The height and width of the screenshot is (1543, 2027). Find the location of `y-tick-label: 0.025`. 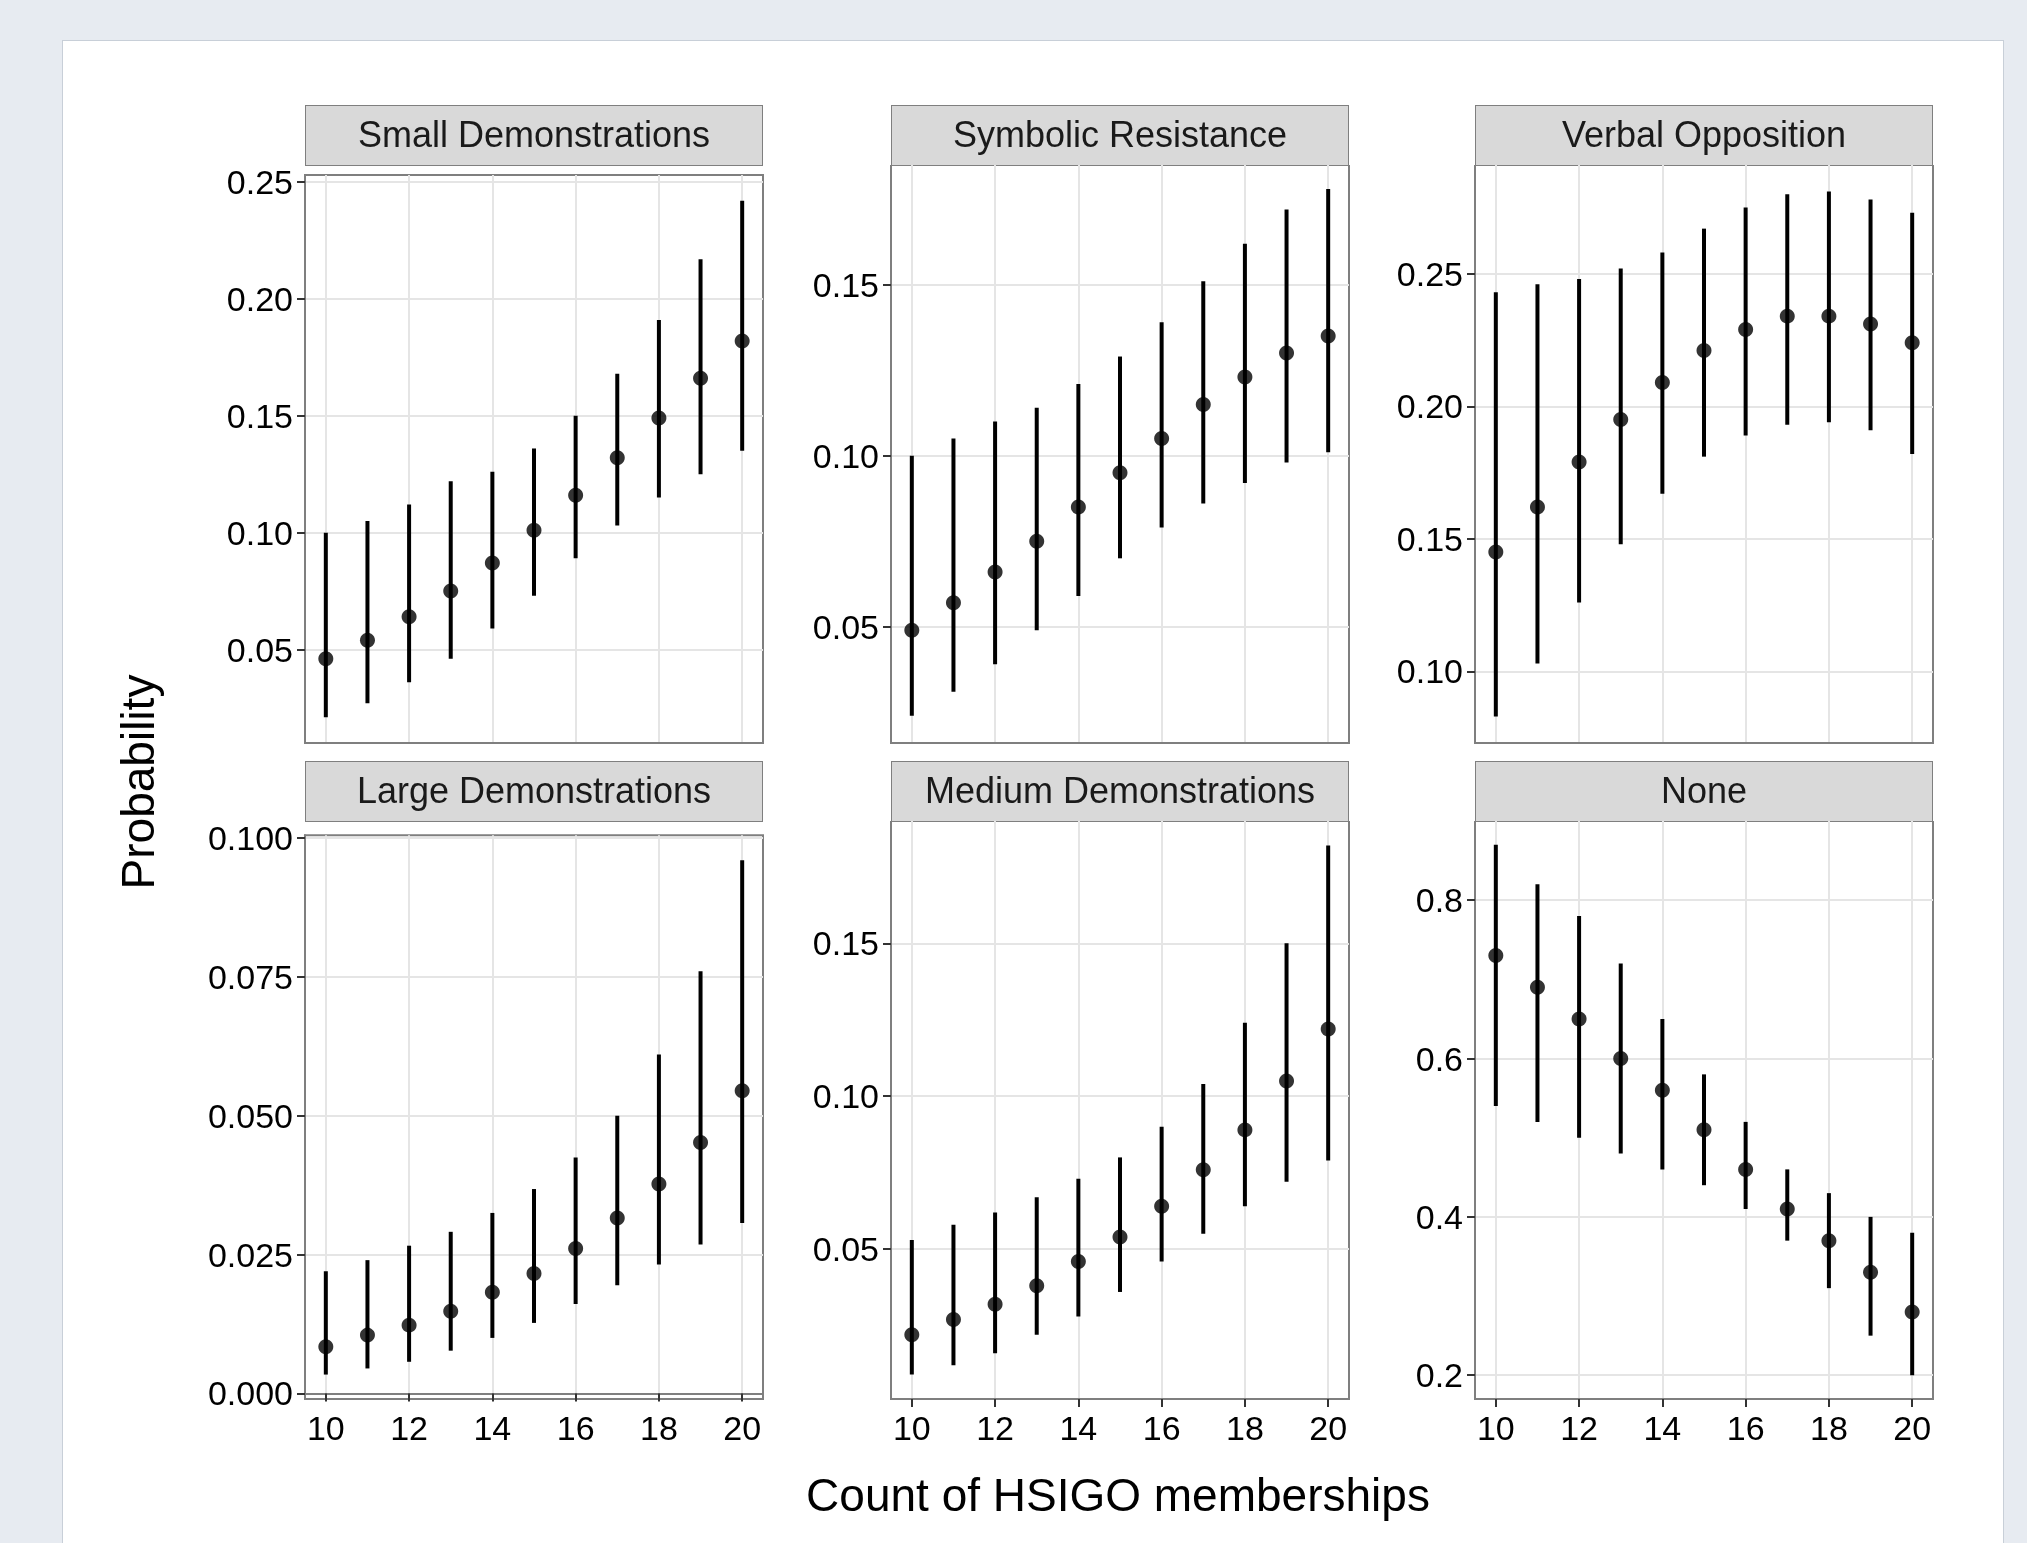

y-tick-label: 0.025 is located at coordinates (250, 1254).